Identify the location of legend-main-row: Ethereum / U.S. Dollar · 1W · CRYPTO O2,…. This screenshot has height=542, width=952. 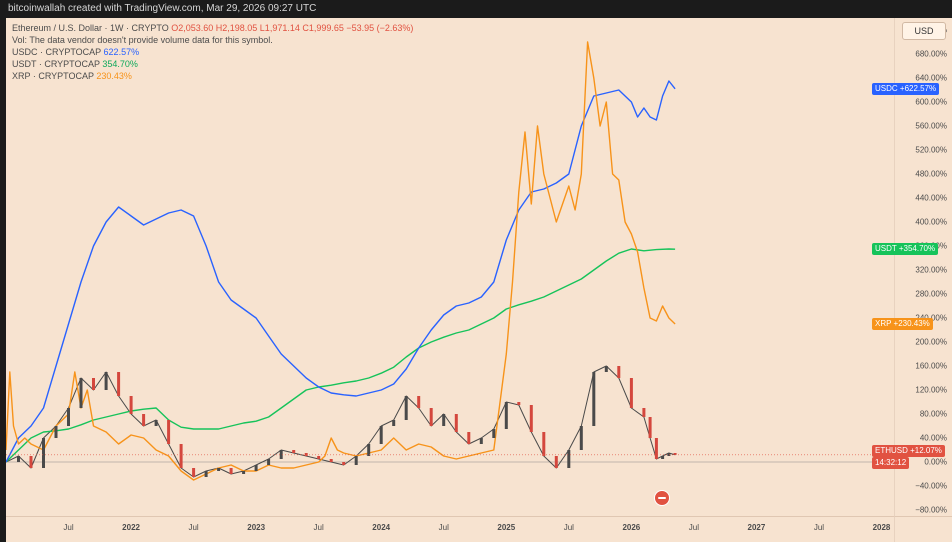
(212, 28).